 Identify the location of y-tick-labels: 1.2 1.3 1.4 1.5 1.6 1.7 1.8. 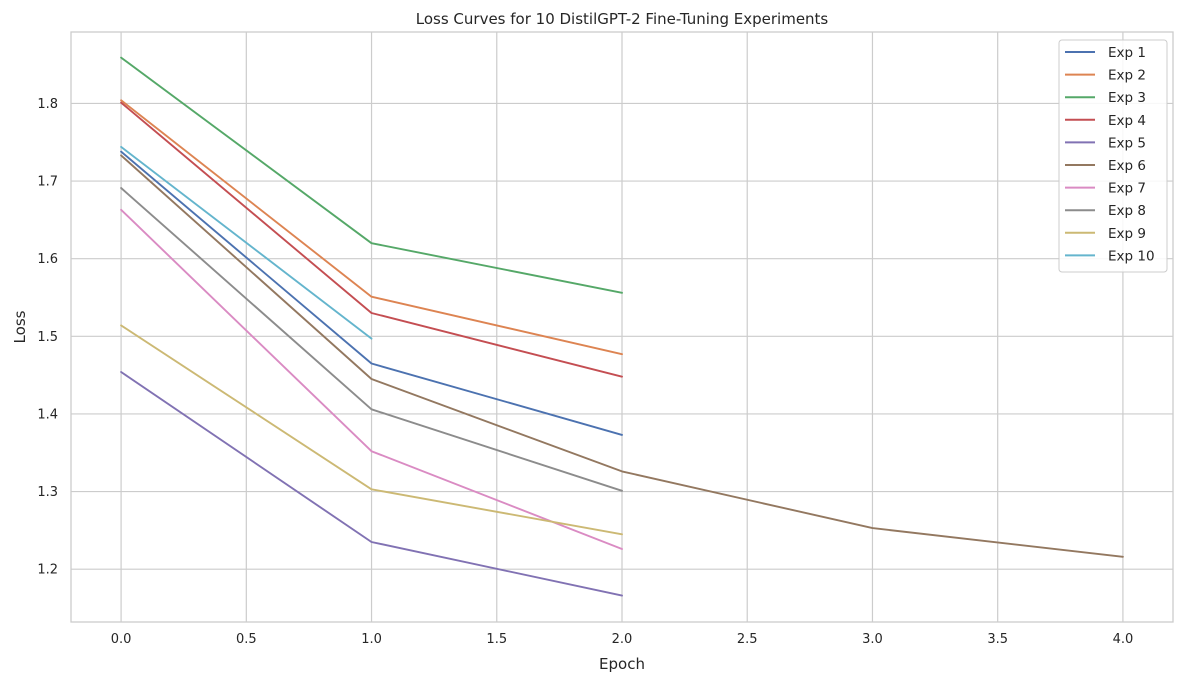
(47, 337).